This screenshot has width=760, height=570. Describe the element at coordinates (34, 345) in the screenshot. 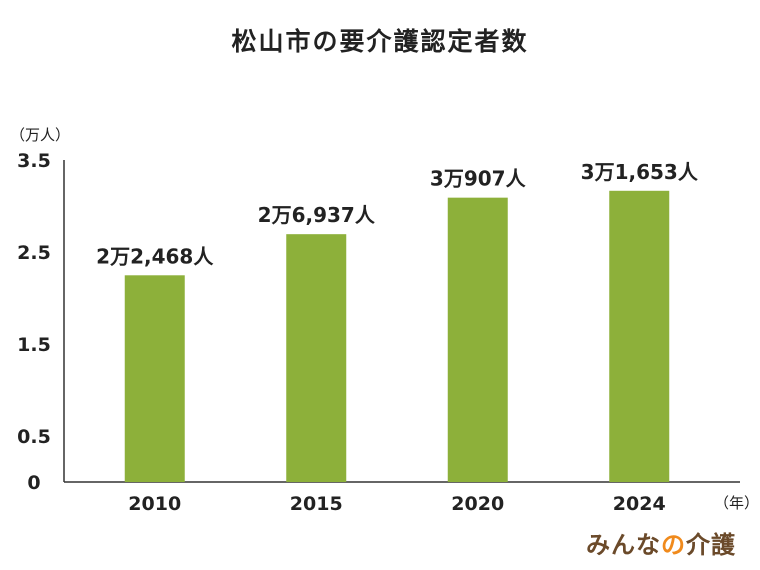

I see `y-tick-label: 1.5` at that location.